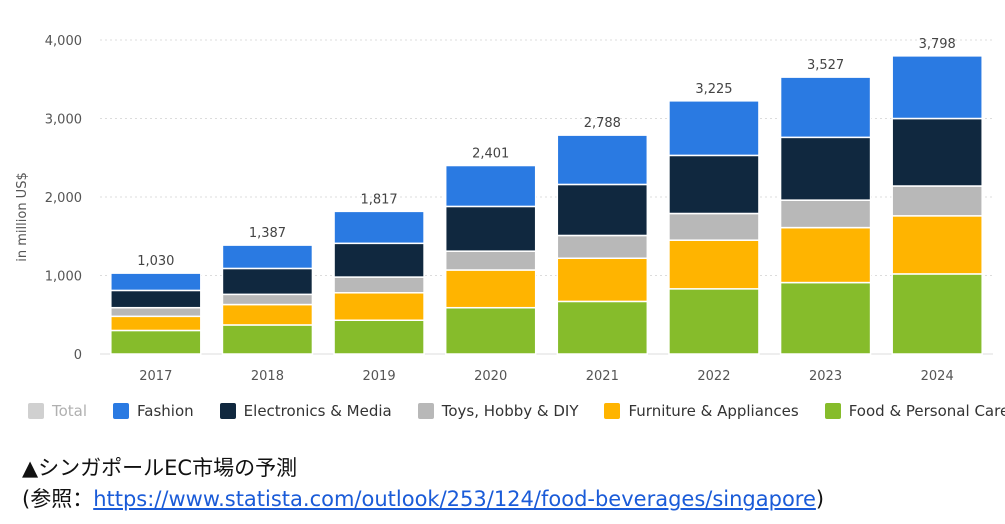 This screenshot has height=524, width=1005. What do you see at coordinates (22, 216) in the screenshot?
I see `y-axis-label: in million US$` at bounding box center [22, 216].